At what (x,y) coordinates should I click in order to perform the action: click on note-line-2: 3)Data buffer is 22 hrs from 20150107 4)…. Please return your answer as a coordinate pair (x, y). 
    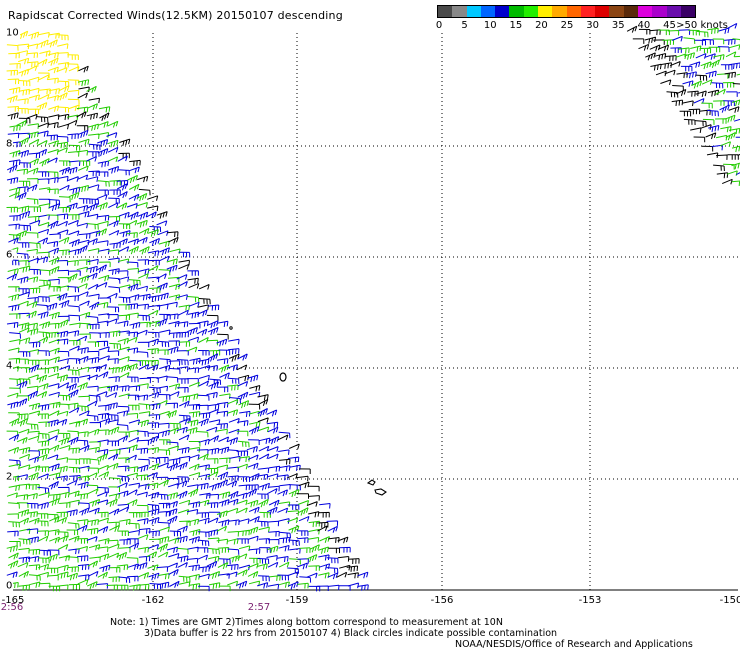
    Looking at the image, I should click on (351, 633).